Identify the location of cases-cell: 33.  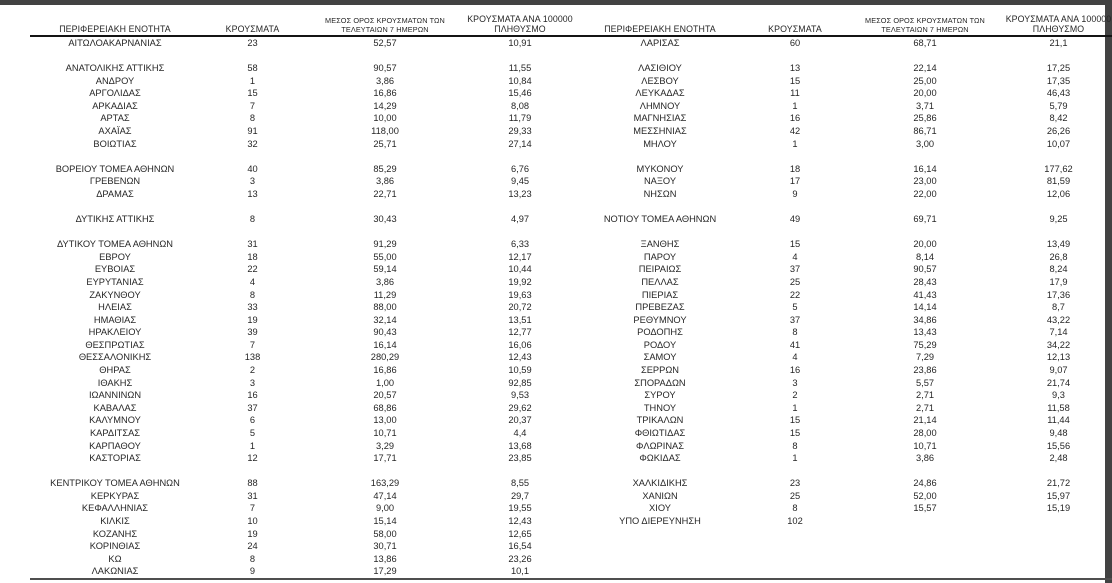
(252, 307).